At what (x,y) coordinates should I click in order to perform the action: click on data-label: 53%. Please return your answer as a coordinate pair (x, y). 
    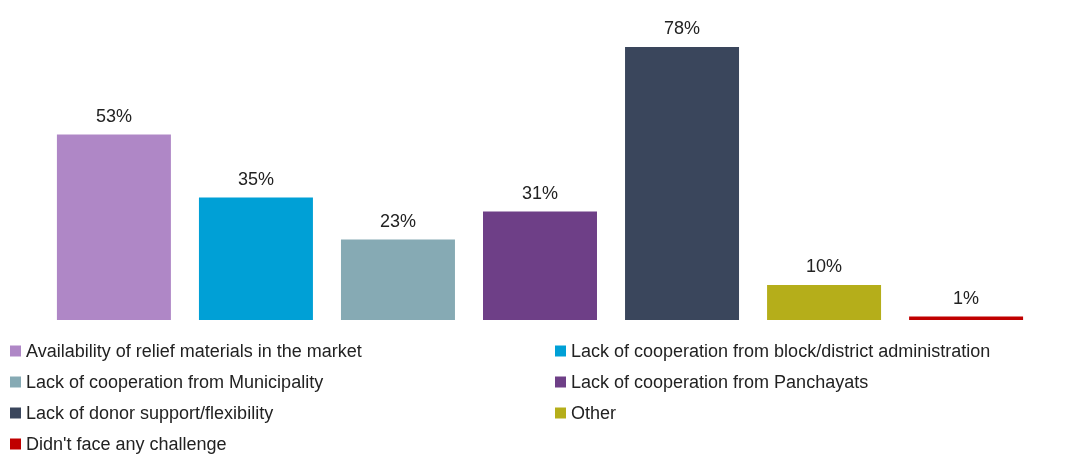
    Looking at the image, I should click on (113, 115).